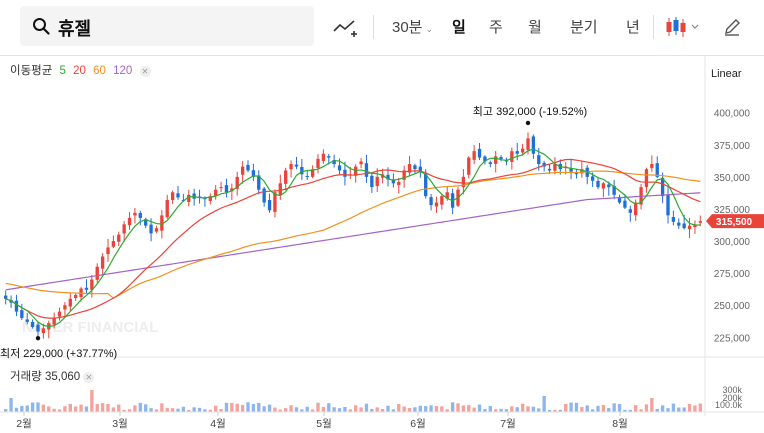 Image resolution: width=764 pixels, height=433 pixels. I want to click on stock-search-box: 휴젤, so click(167, 26).